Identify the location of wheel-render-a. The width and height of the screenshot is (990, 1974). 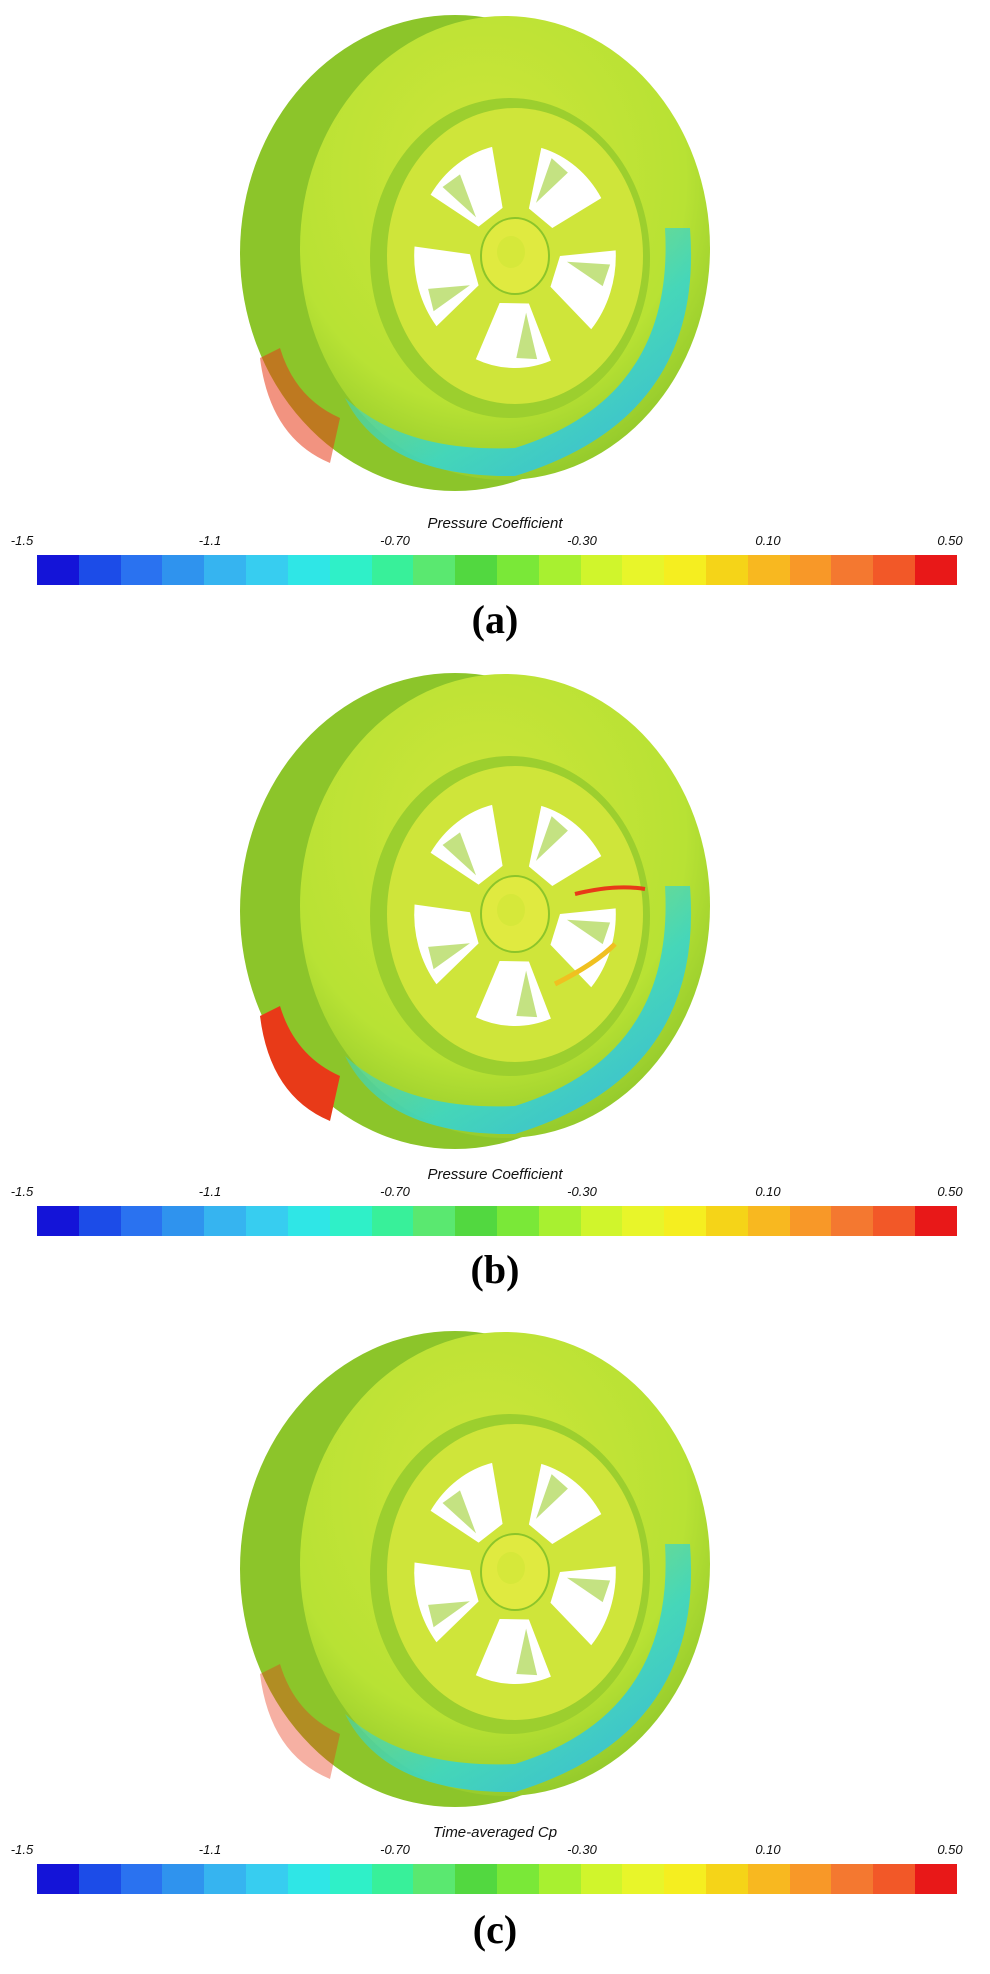
(475, 253).